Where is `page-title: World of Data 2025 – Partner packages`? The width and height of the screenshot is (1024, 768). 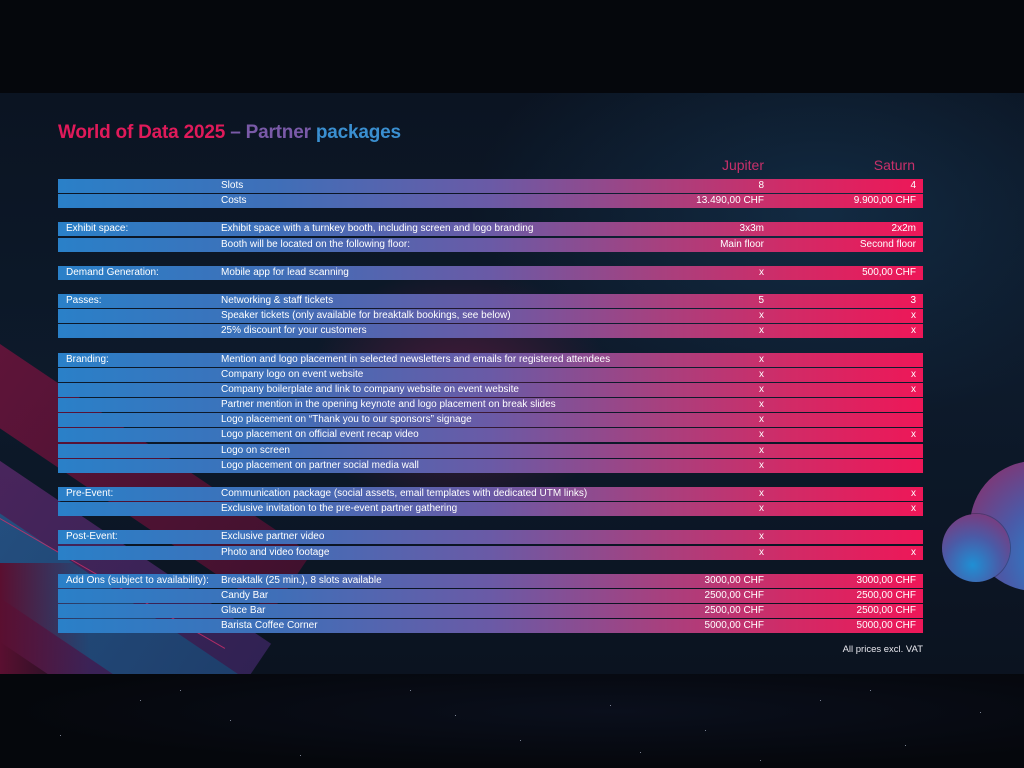
page-title: World of Data 2025 – Partner packages is located at coordinates (229, 133).